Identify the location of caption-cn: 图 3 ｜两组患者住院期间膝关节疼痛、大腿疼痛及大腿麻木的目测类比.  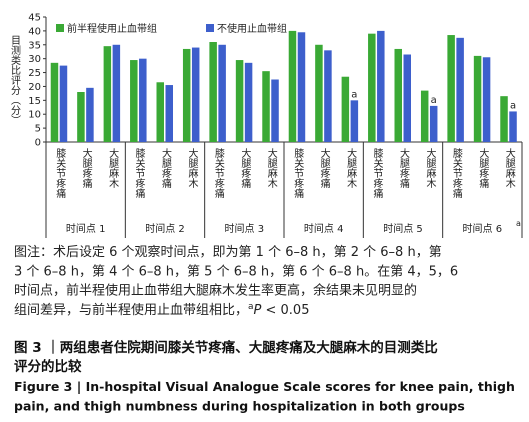
(226, 347).